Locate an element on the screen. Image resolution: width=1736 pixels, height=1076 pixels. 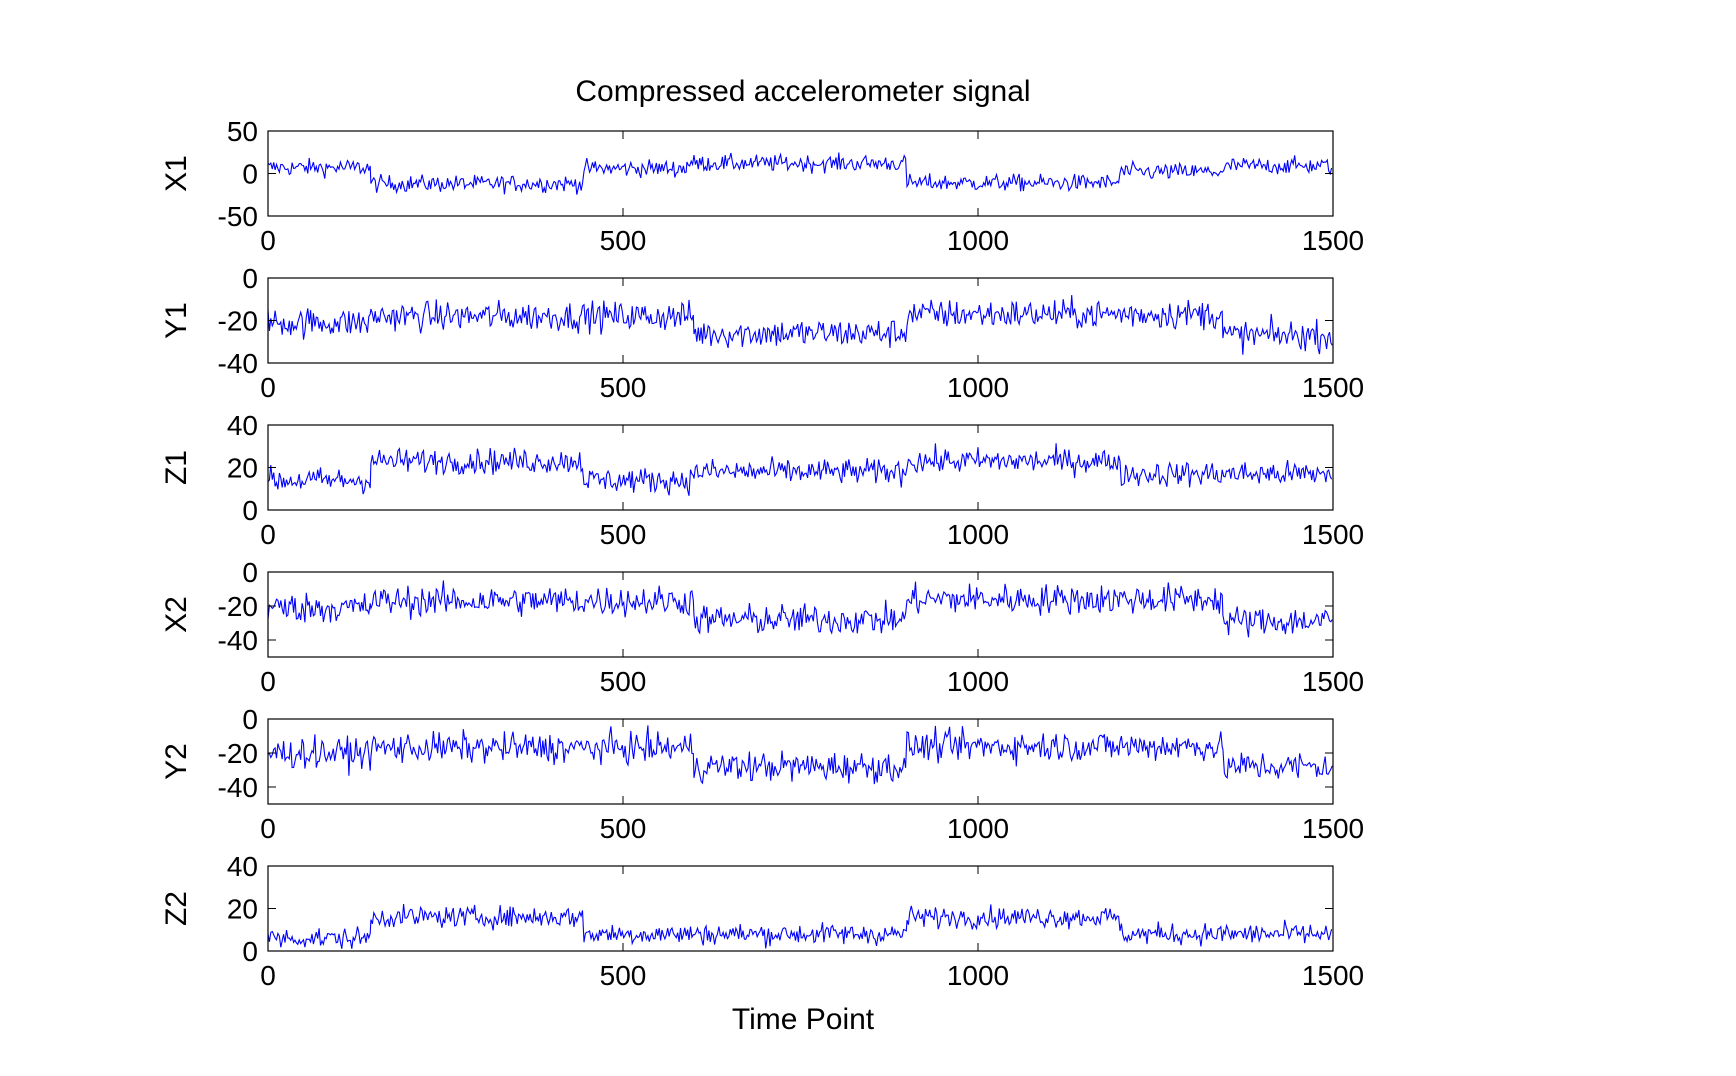
axes-box-x2 is located at coordinates (800, 614).